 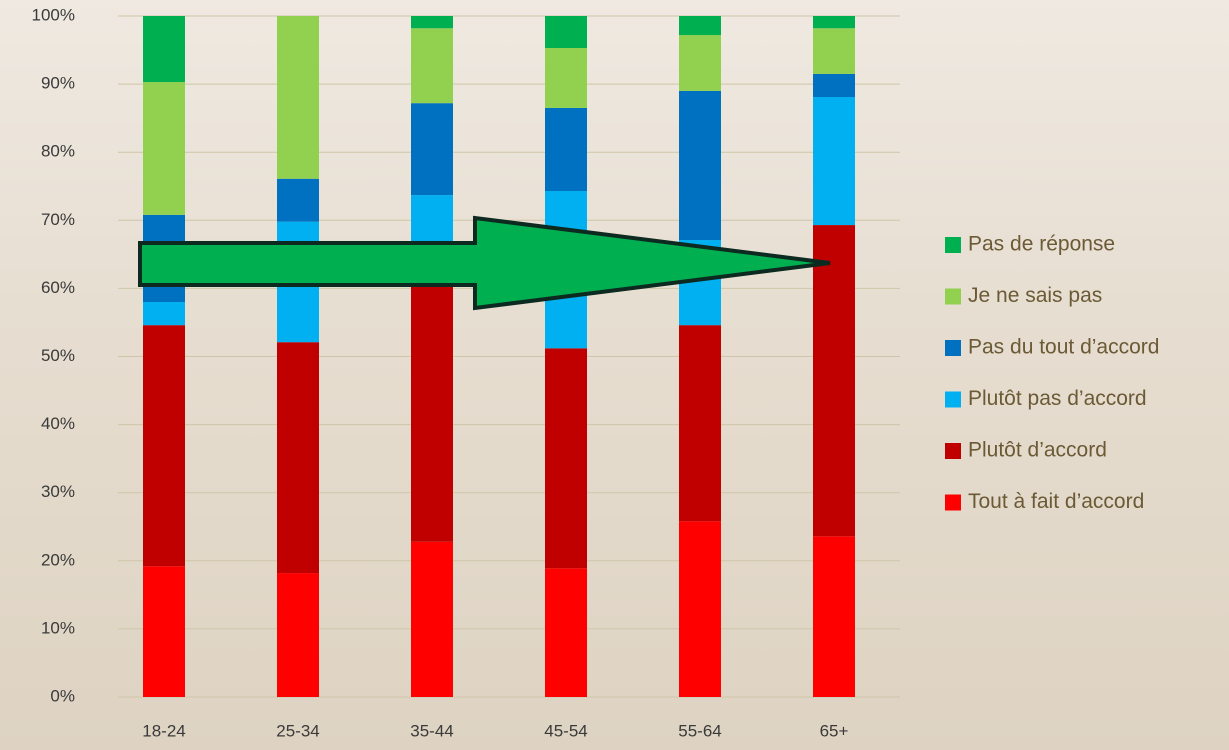 What do you see at coordinates (834, 730) in the screenshot?
I see `x-tick-label: 65+` at bounding box center [834, 730].